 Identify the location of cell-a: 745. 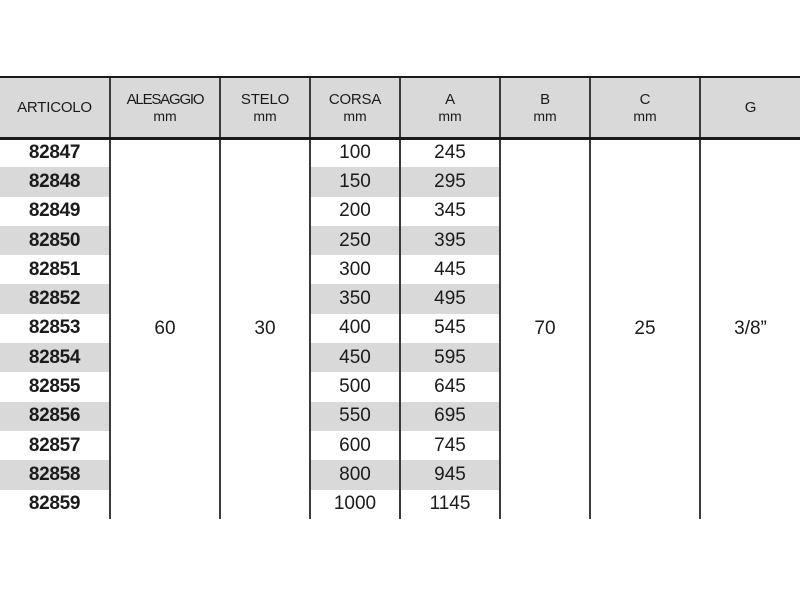
(449, 445).